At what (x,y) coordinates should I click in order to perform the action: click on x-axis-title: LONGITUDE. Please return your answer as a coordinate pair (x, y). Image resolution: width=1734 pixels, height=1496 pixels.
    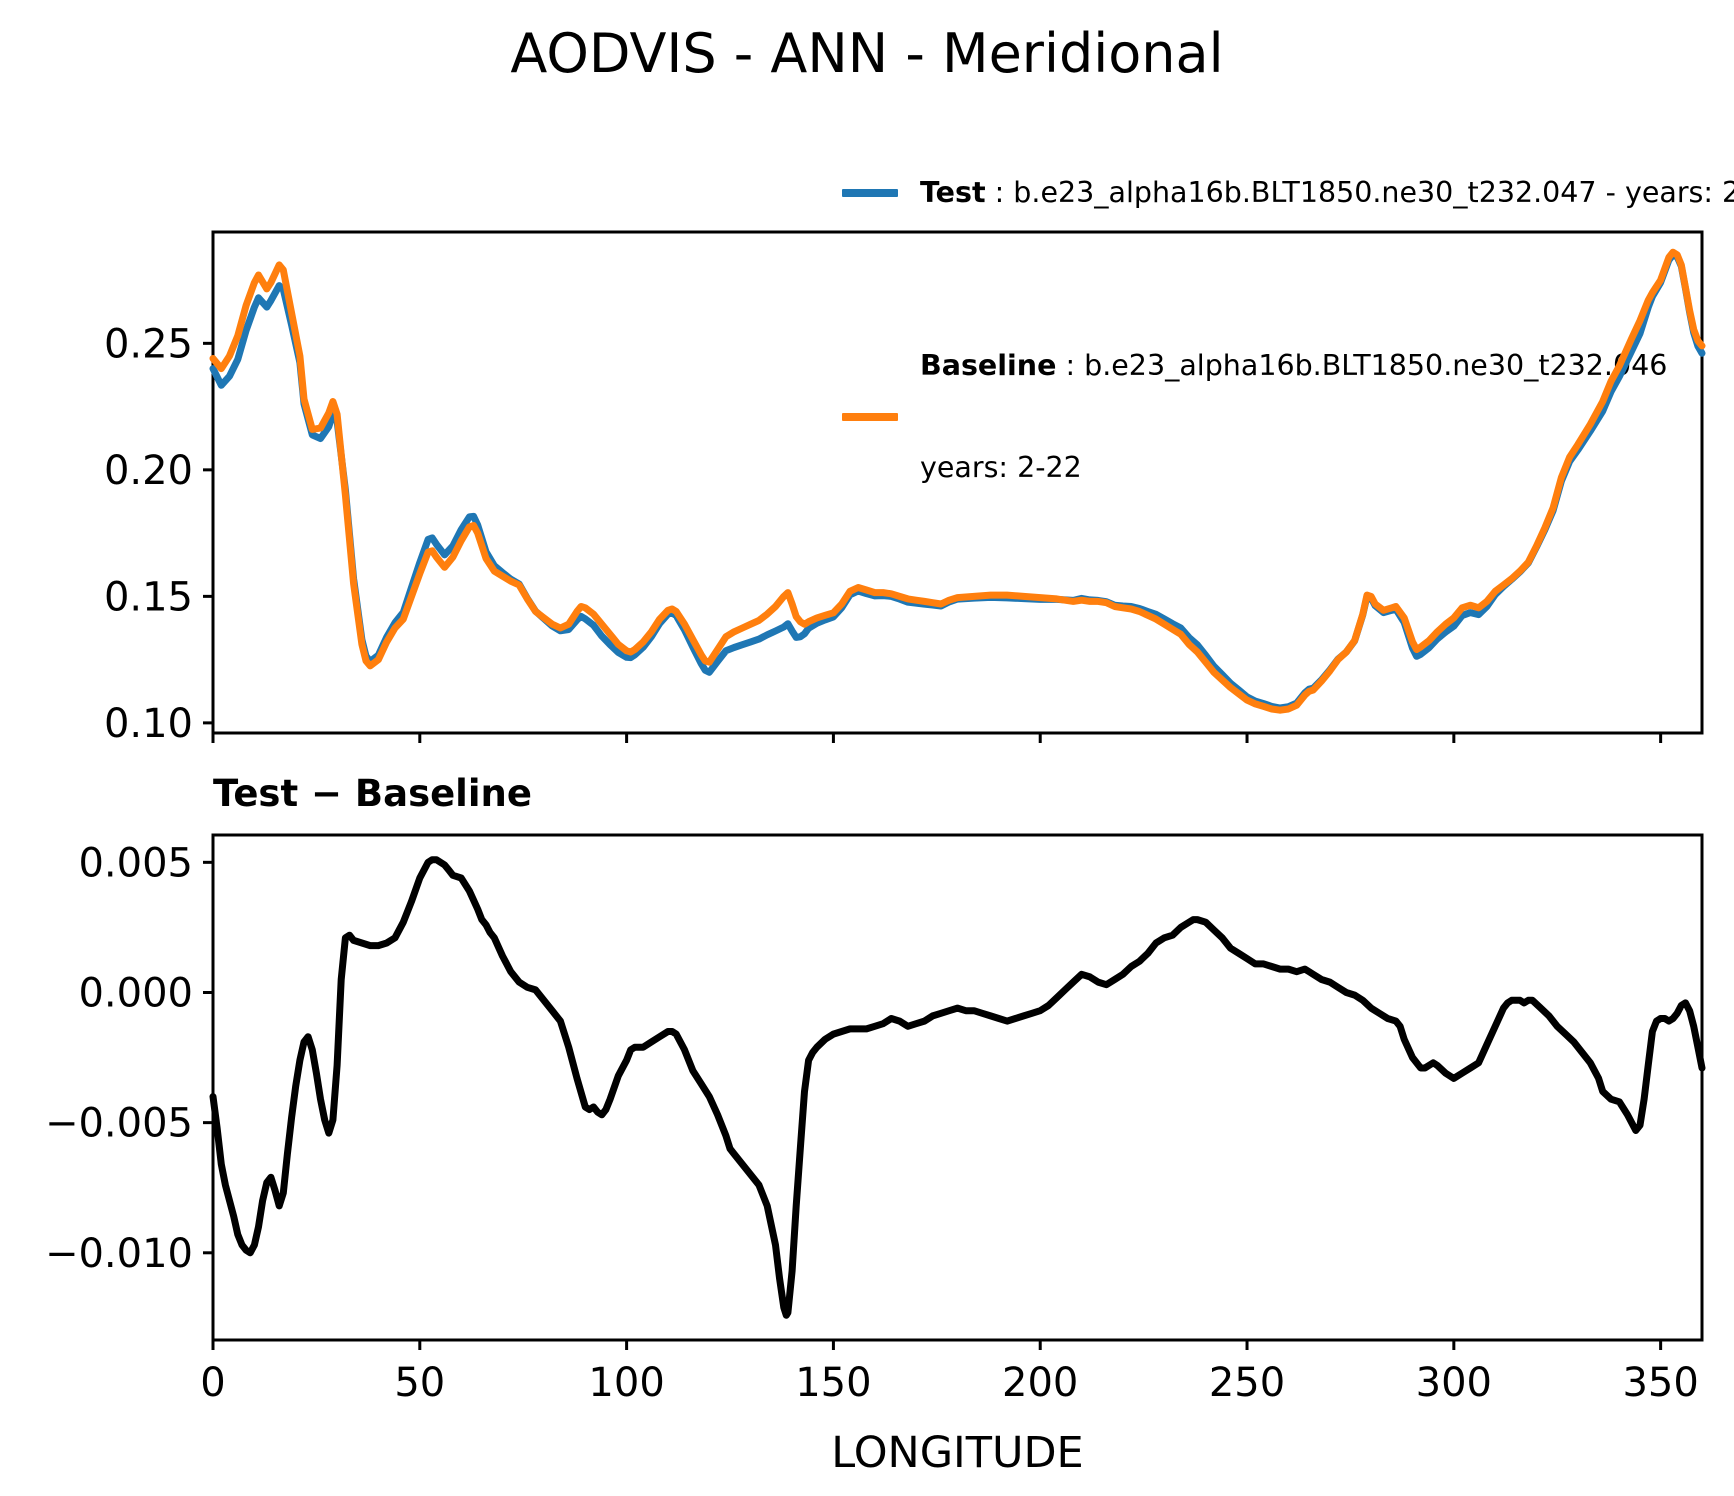
    Looking at the image, I should click on (957, 1453).